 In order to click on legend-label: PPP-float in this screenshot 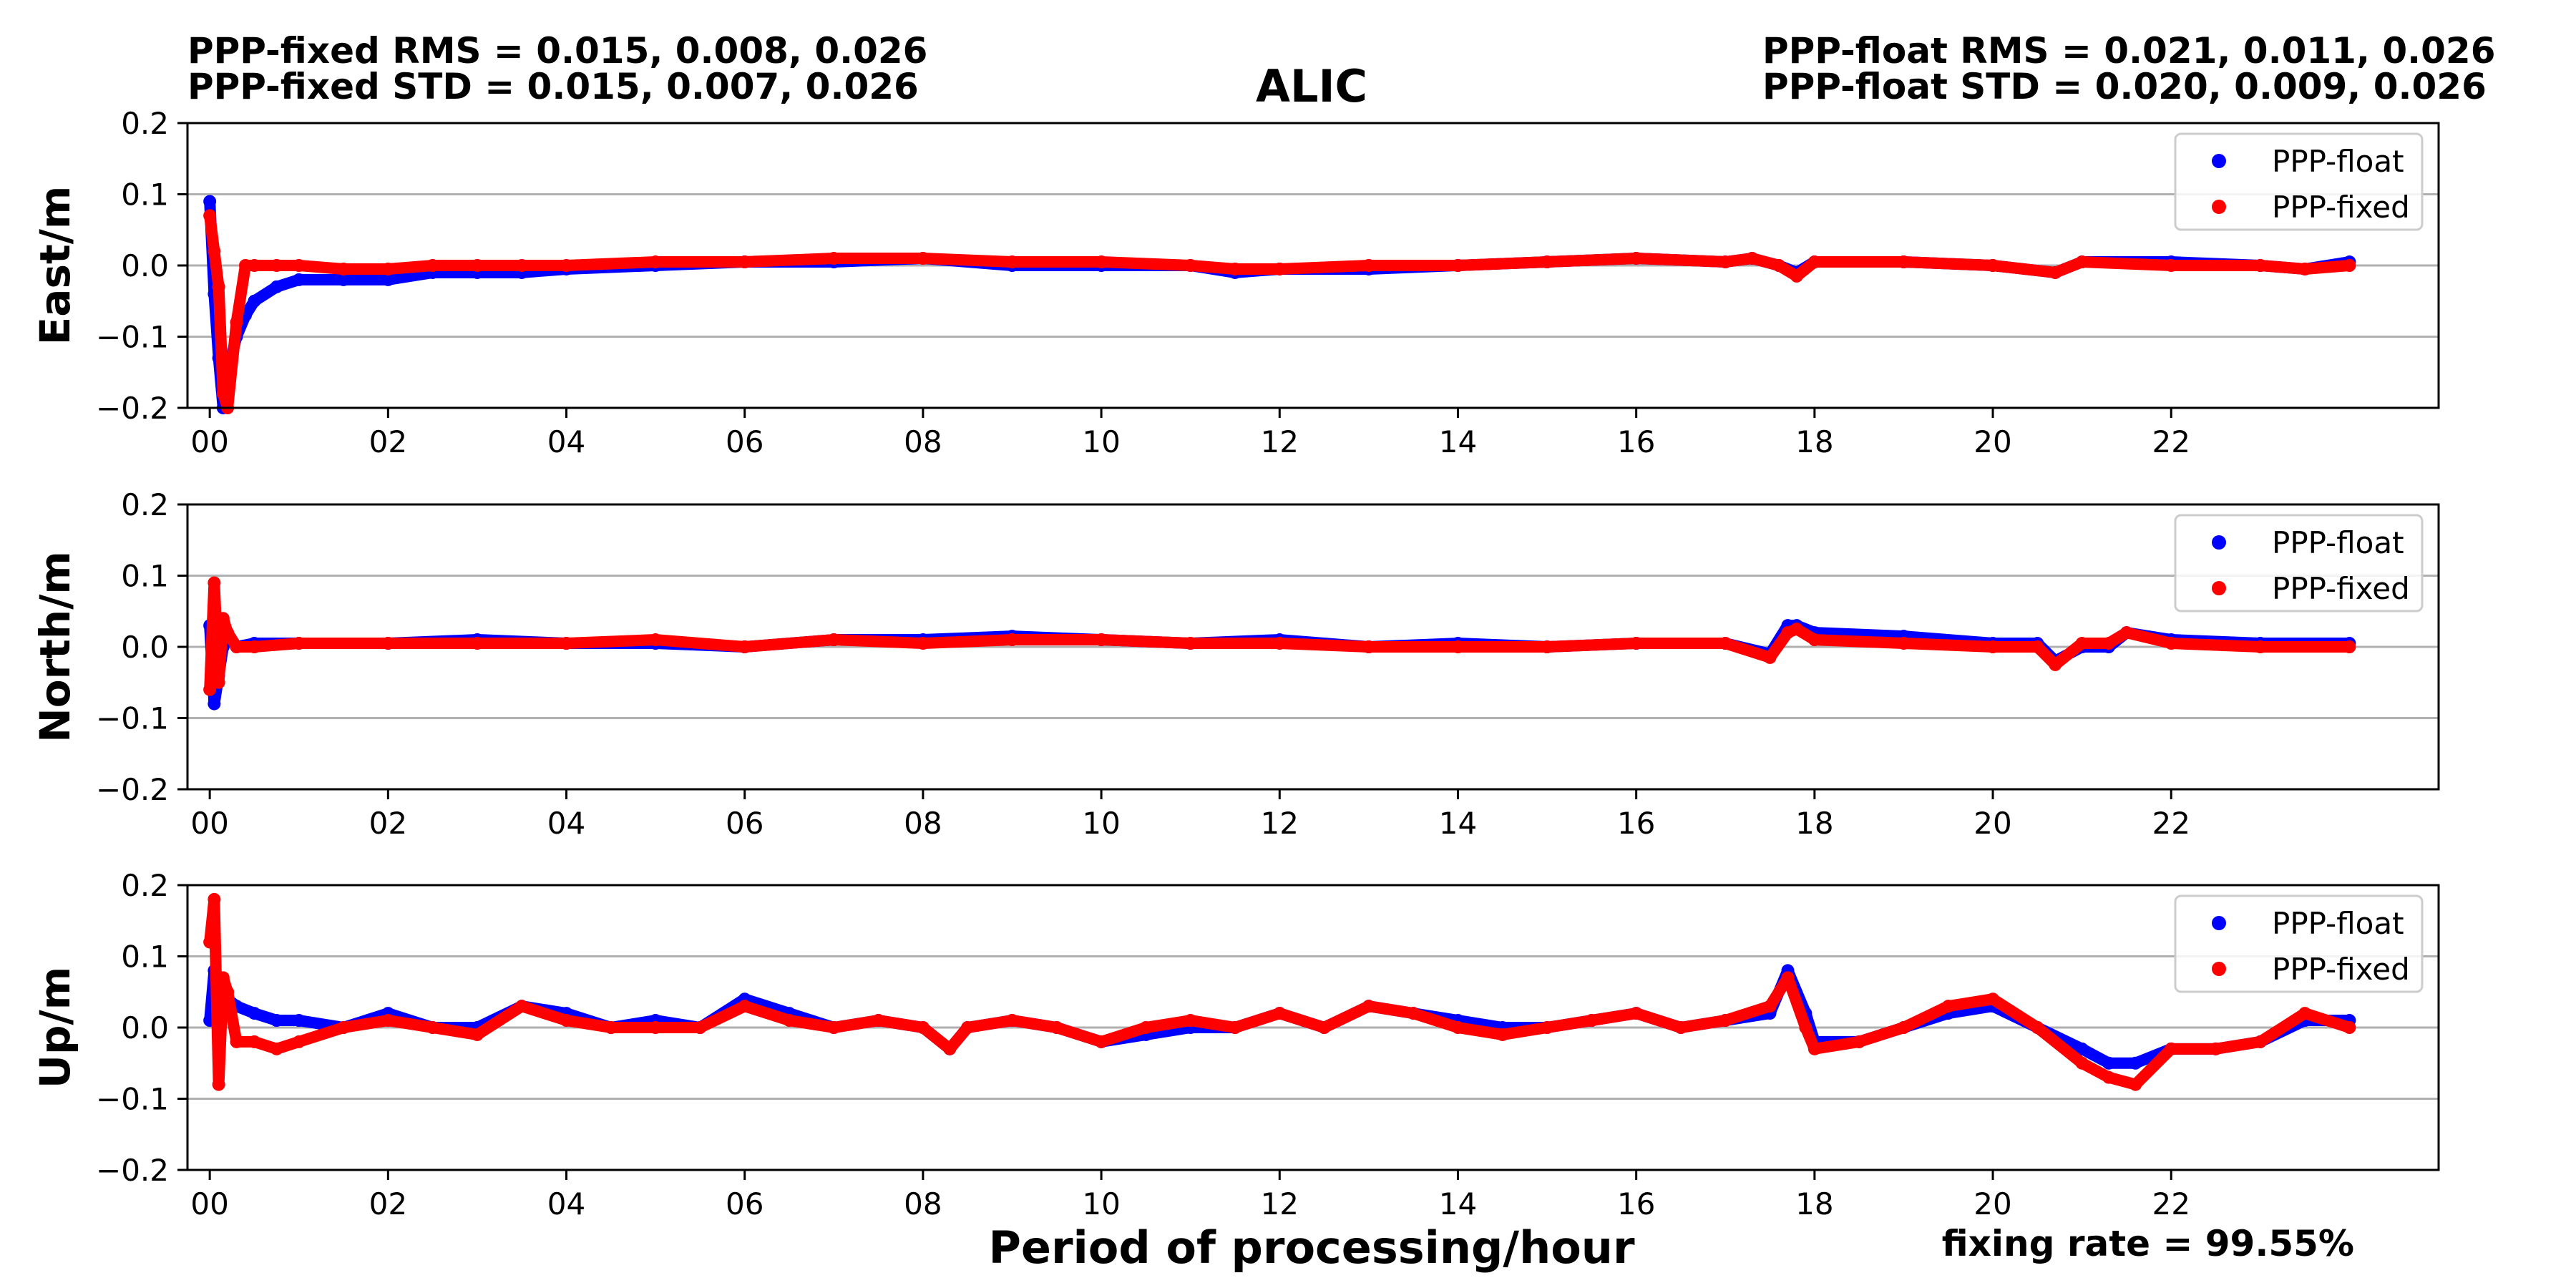, I will do `click(2338, 542)`.